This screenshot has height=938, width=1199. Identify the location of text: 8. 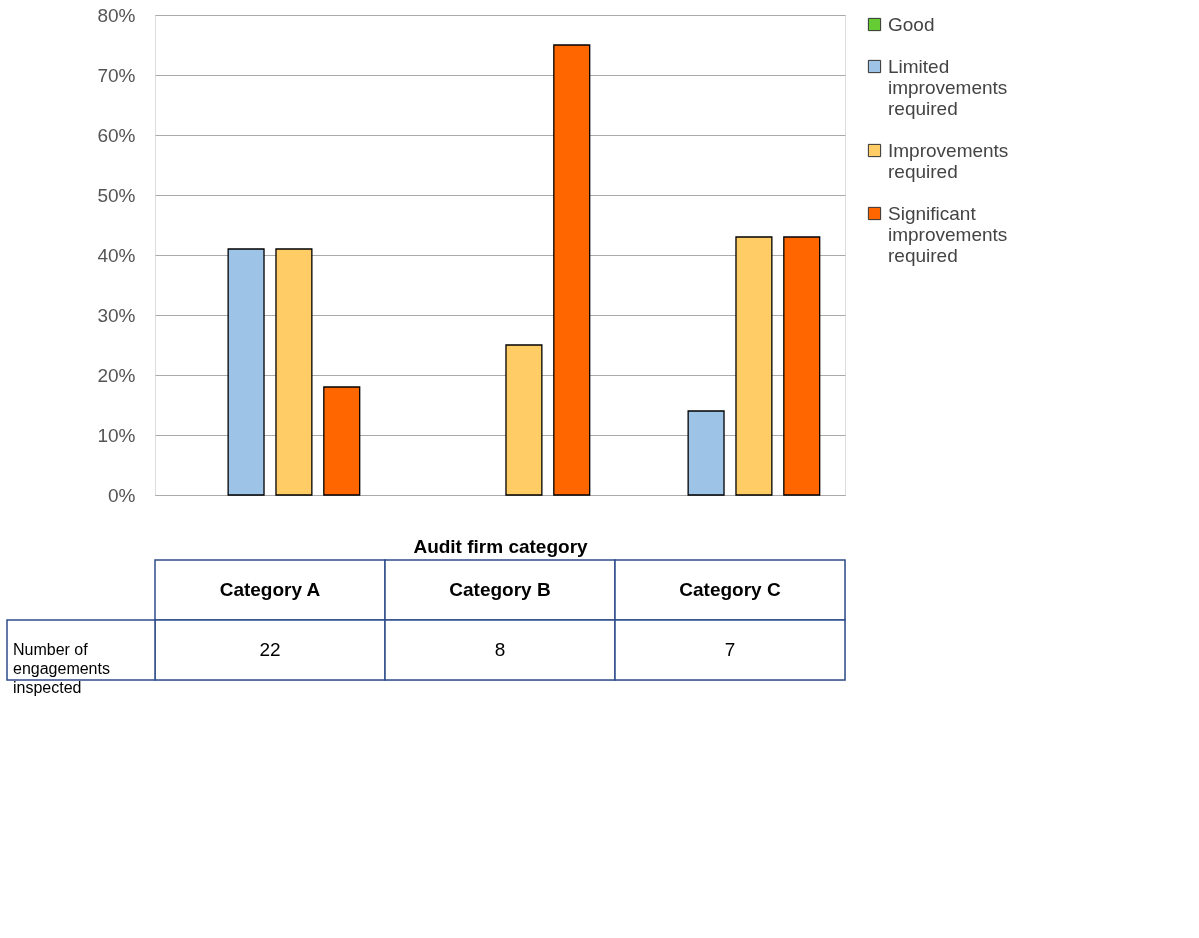
(500, 649).